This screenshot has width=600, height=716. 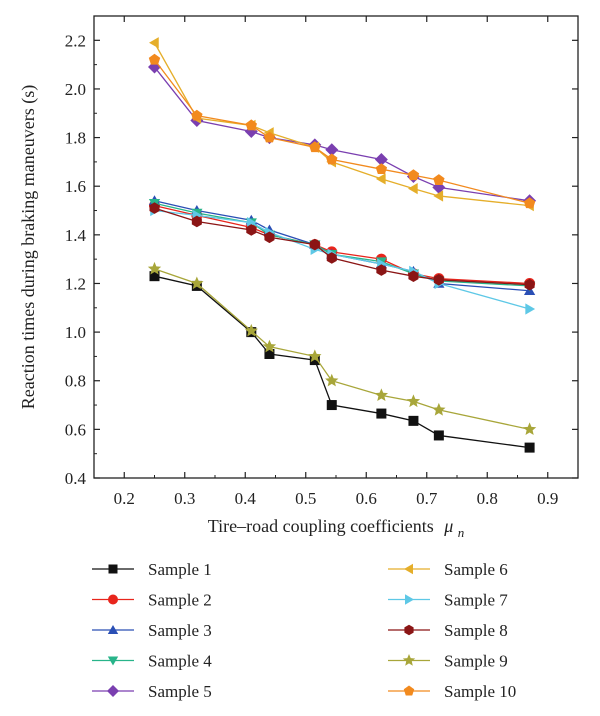 What do you see at coordinates (180, 630) in the screenshot?
I see `legend-label: Sample 3` at bounding box center [180, 630].